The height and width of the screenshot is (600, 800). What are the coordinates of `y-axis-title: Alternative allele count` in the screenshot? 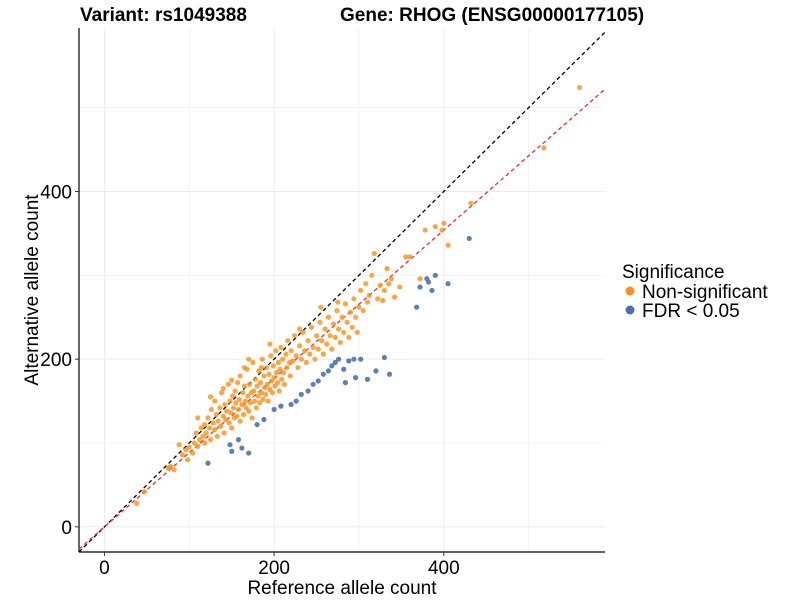 It's located at (32, 290).